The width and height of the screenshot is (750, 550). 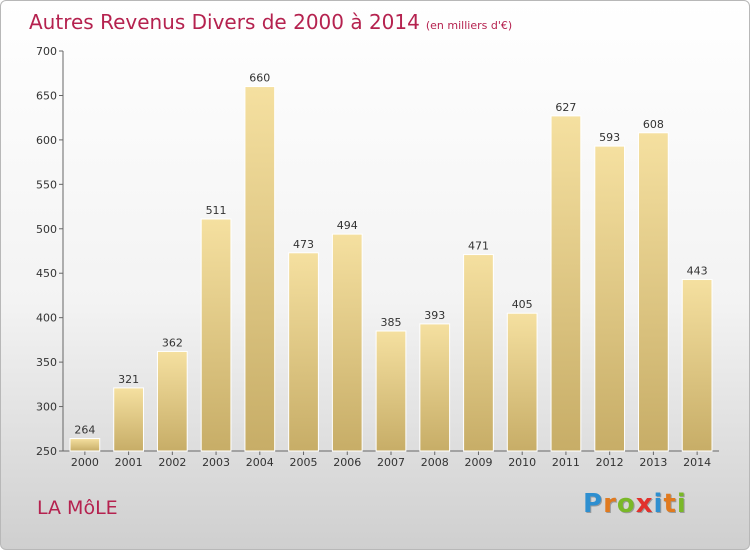 What do you see at coordinates (697, 462) in the screenshot?
I see `x-tick-label-2014: 2014` at bounding box center [697, 462].